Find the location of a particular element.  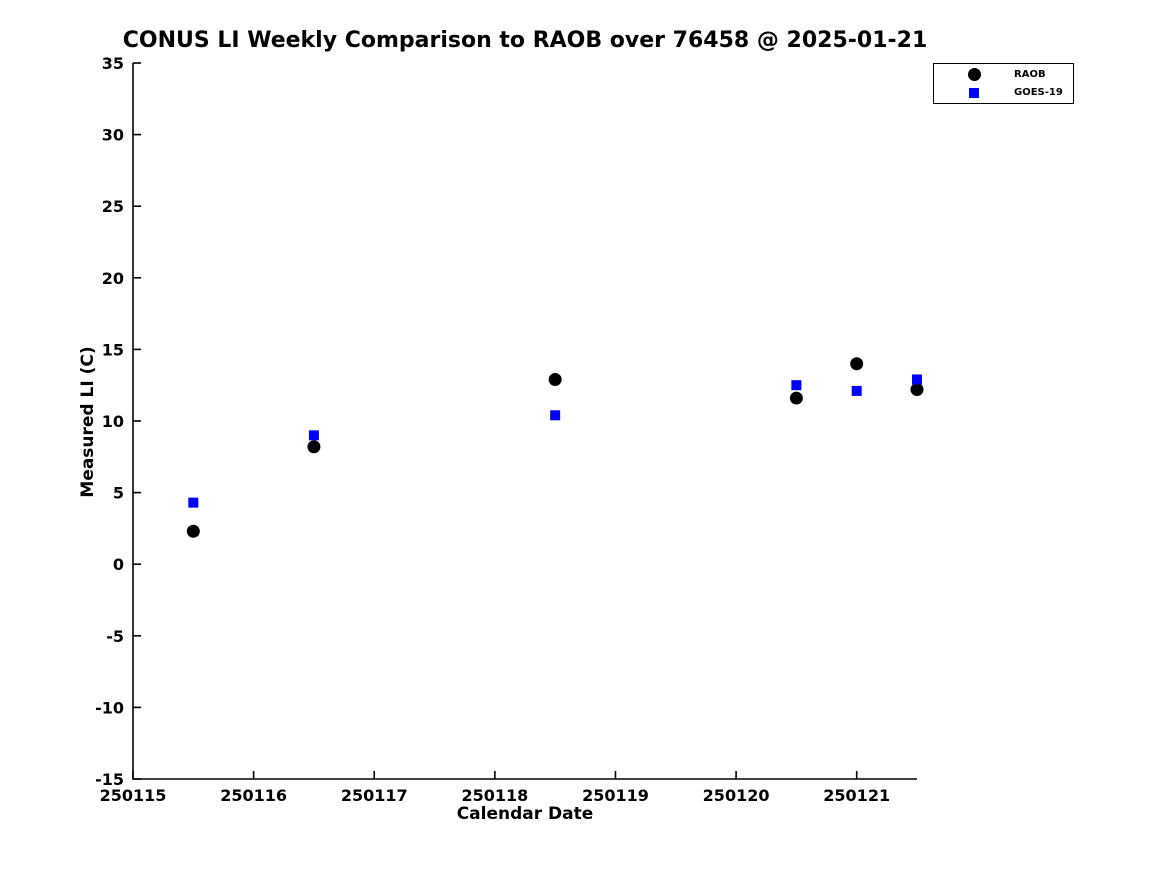

x-tick-label: 250119 is located at coordinates (615, 795).